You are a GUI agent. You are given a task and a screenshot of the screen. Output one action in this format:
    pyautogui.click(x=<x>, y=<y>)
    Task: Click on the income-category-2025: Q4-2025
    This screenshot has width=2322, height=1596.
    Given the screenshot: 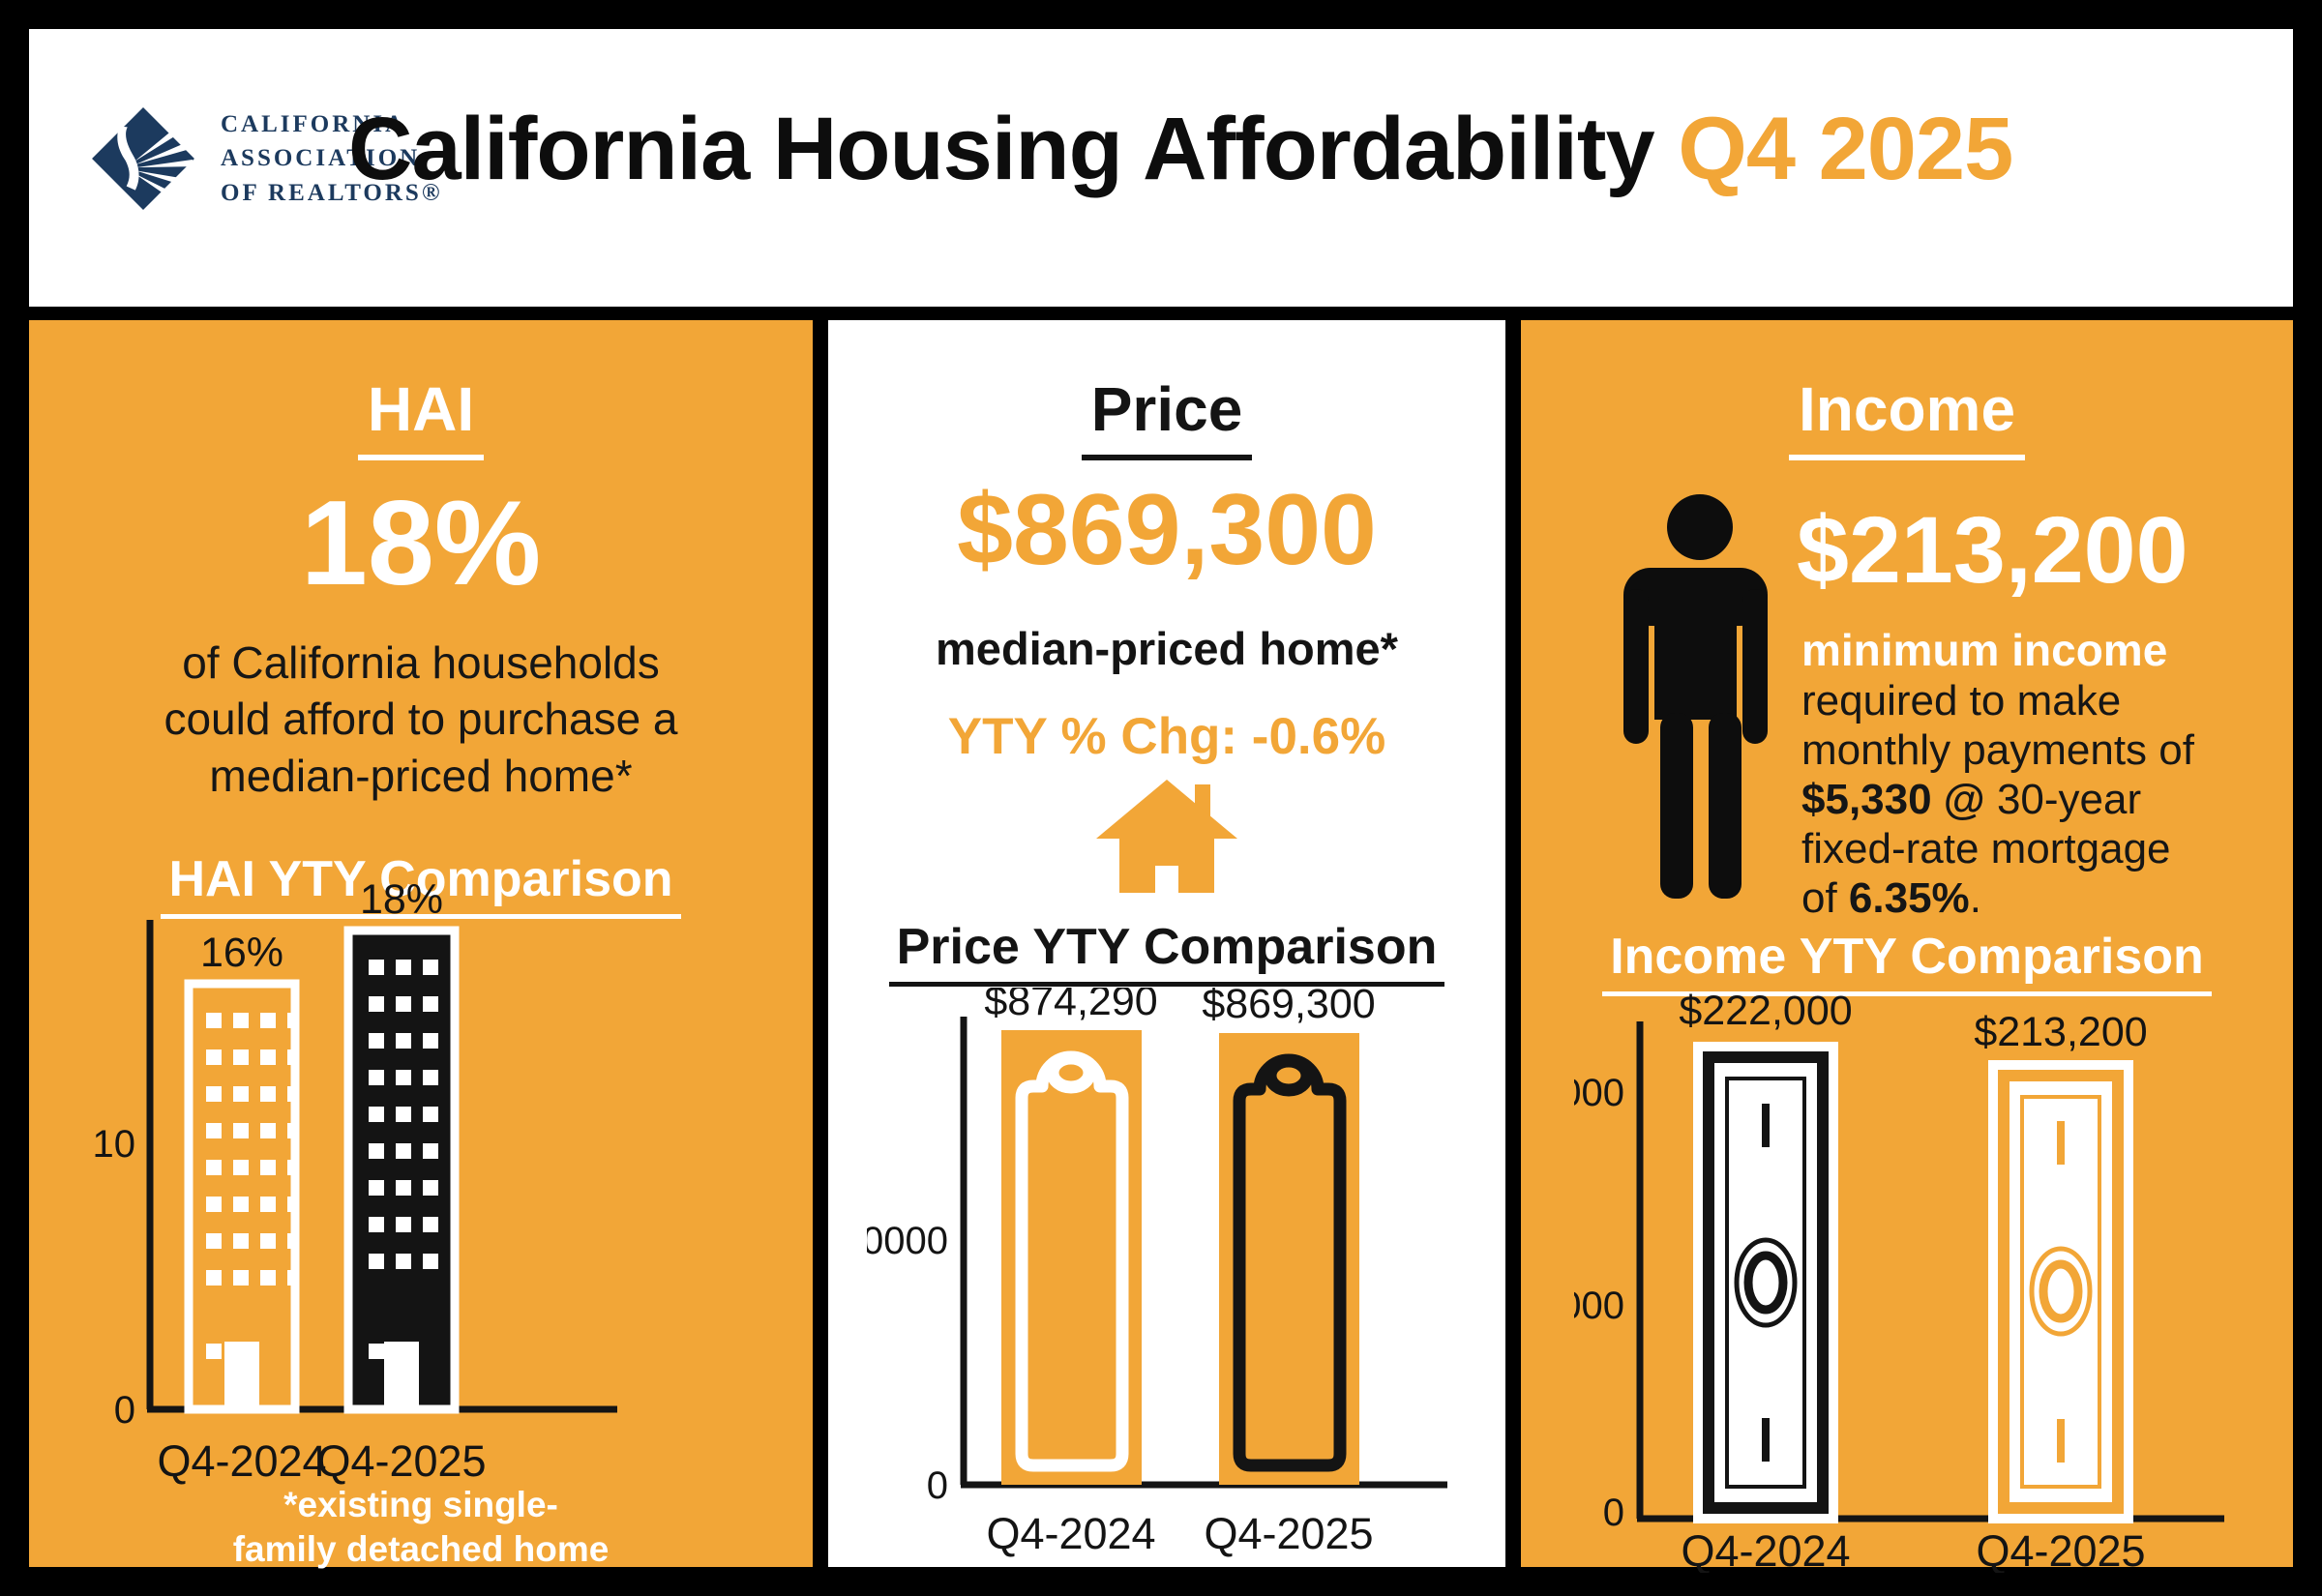 What is the action you would take?
    pyautogui.click(x=2060, y=1549)
    